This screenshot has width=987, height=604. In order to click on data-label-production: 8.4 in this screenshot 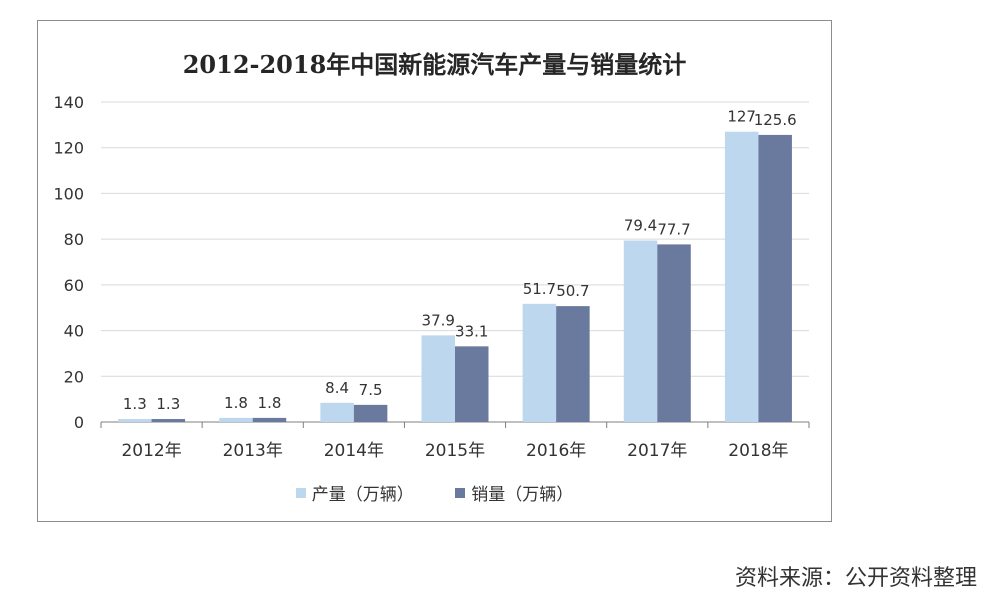, I will do `click(337, 388)`.